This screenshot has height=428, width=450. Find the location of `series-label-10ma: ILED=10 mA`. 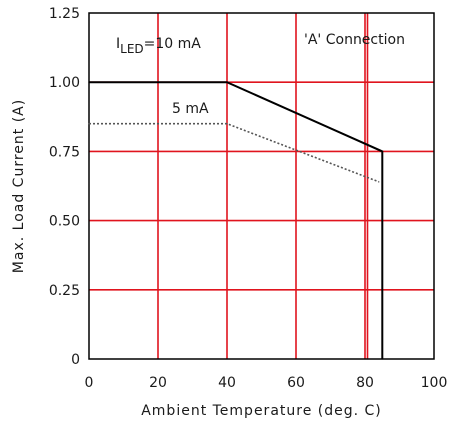

series-label-10ma: ILED=10 mA is located at coordinates (158, 46).